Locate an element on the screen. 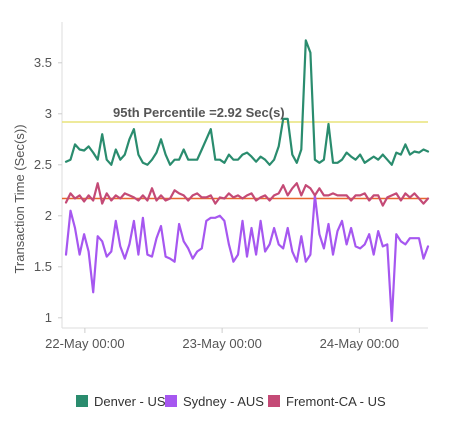  reference-lines is located at coordinates (245, 160).